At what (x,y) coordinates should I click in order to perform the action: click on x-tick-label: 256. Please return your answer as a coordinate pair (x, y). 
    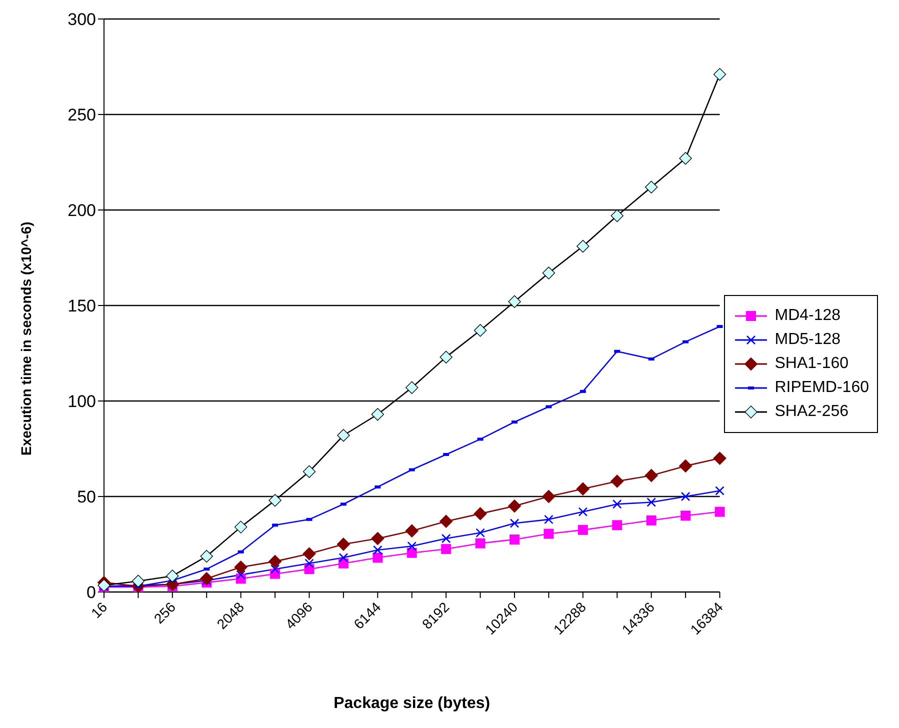
    Looking at the image, I should click on (164, 612).